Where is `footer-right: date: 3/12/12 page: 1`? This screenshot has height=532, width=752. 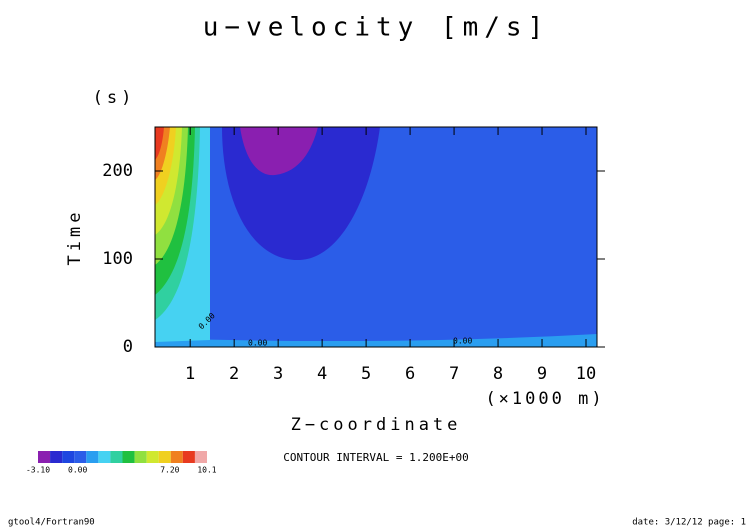 footer-right: date: 3/12/12 page: 1 is located at coordinates (689, 523).